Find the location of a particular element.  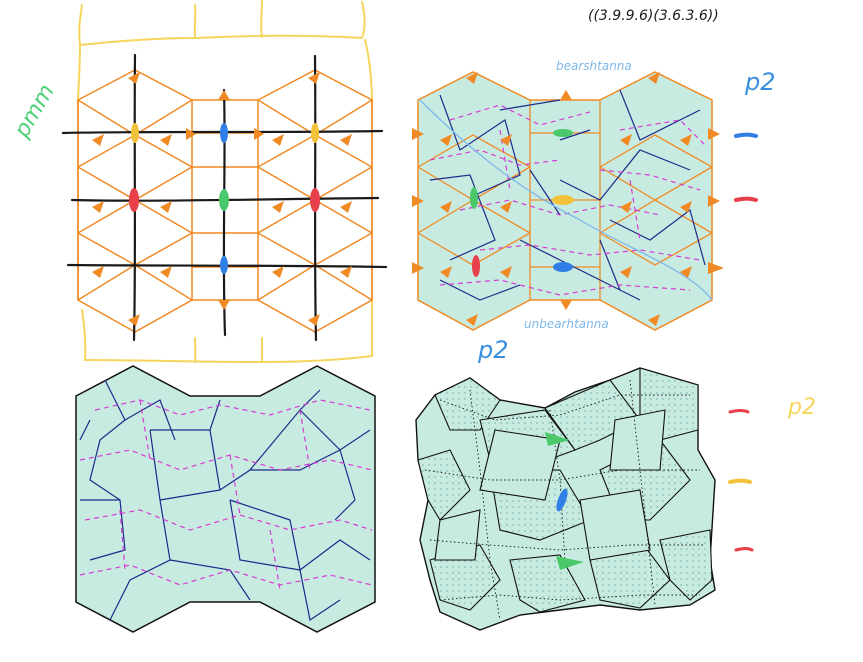

top-scribble: bearshtanna is located at coordinates (594, 66).